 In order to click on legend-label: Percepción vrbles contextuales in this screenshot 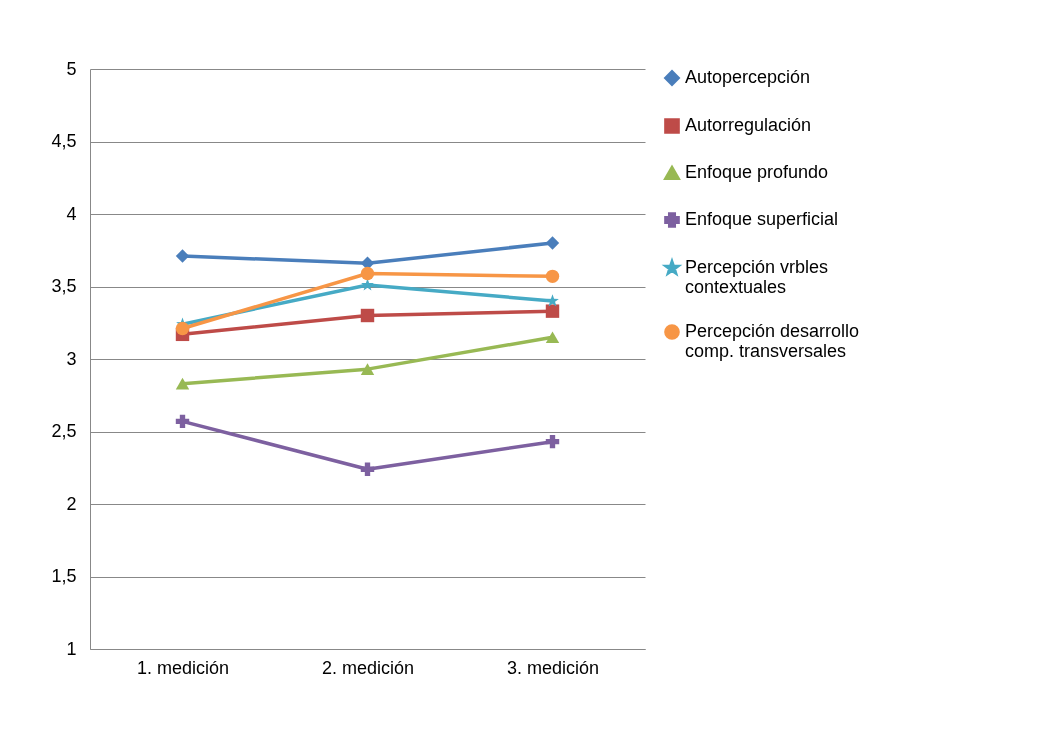, I will do `click(757, 277)`.